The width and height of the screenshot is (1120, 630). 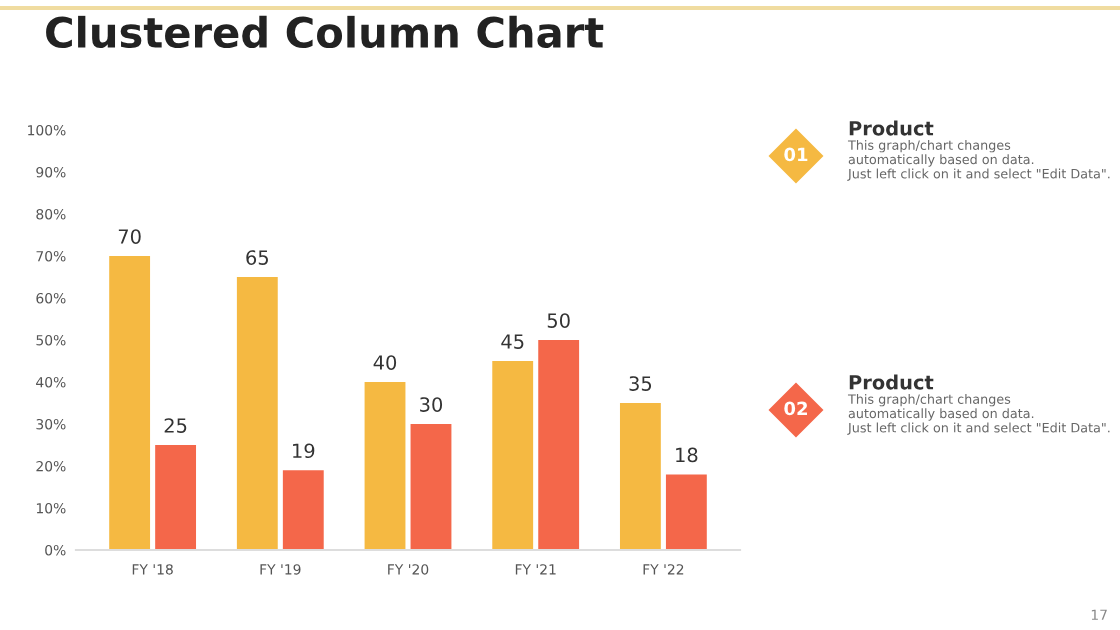 What do you see at coordinates (325, 32) in the screenshot?
I see `chart-title: Clustered Column Chart` at bounding box center [325, 32].